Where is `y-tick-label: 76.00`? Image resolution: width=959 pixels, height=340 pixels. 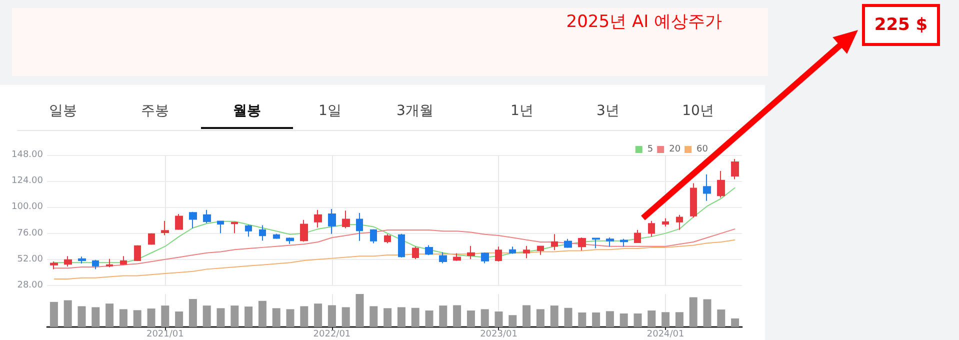
y-tick-label: 76.00 is located at coordinates (30, 233).